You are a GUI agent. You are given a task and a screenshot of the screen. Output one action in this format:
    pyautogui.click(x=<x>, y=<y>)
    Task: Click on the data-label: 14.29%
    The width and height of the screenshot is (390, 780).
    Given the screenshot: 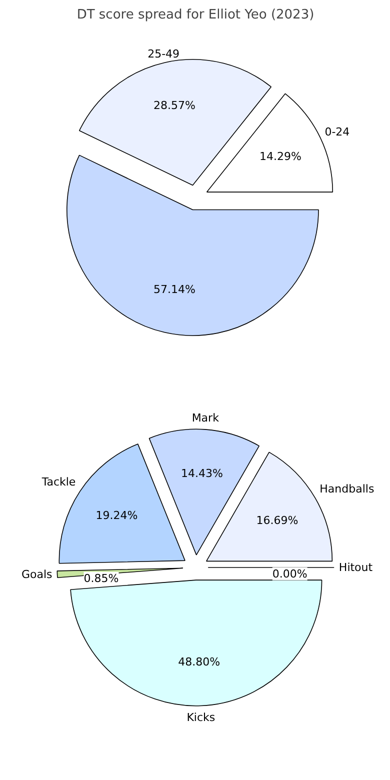 What is the action you would take?
    pyautogui.click(x=281, y=157)
    